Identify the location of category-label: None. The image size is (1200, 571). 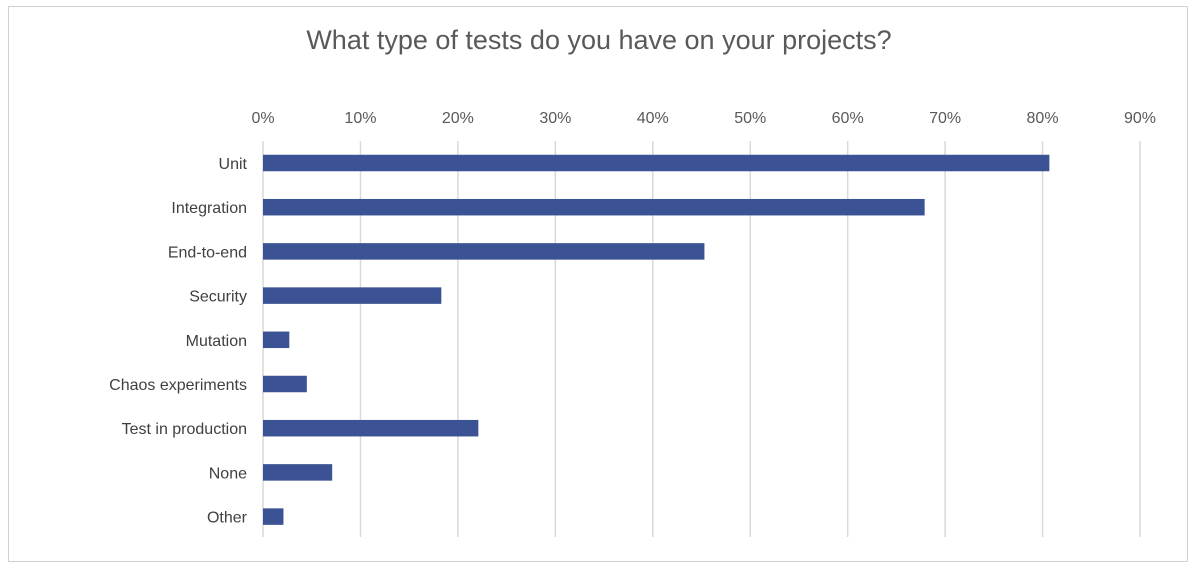
(228, 473).